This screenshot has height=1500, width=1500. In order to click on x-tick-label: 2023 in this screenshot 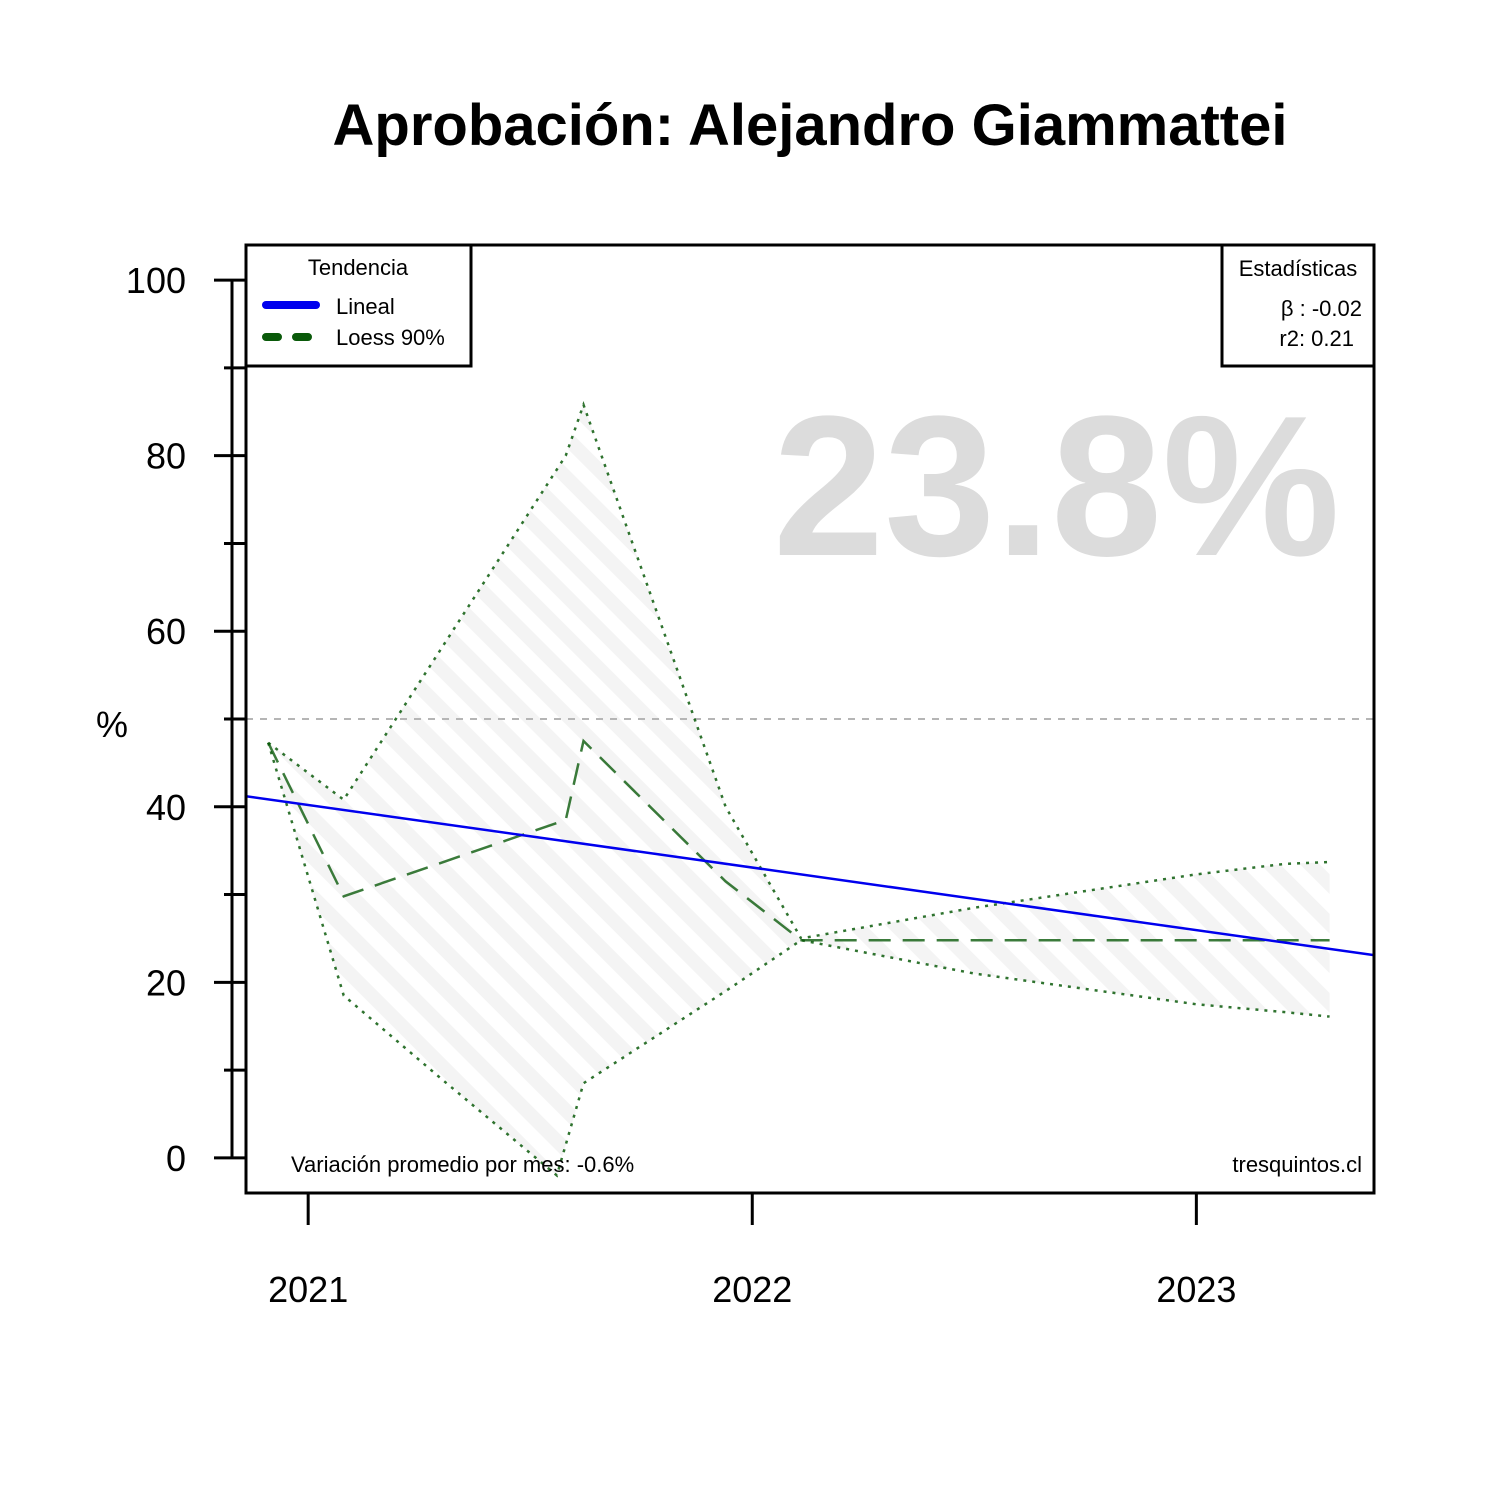, I will do `click(1196, 1289)`.